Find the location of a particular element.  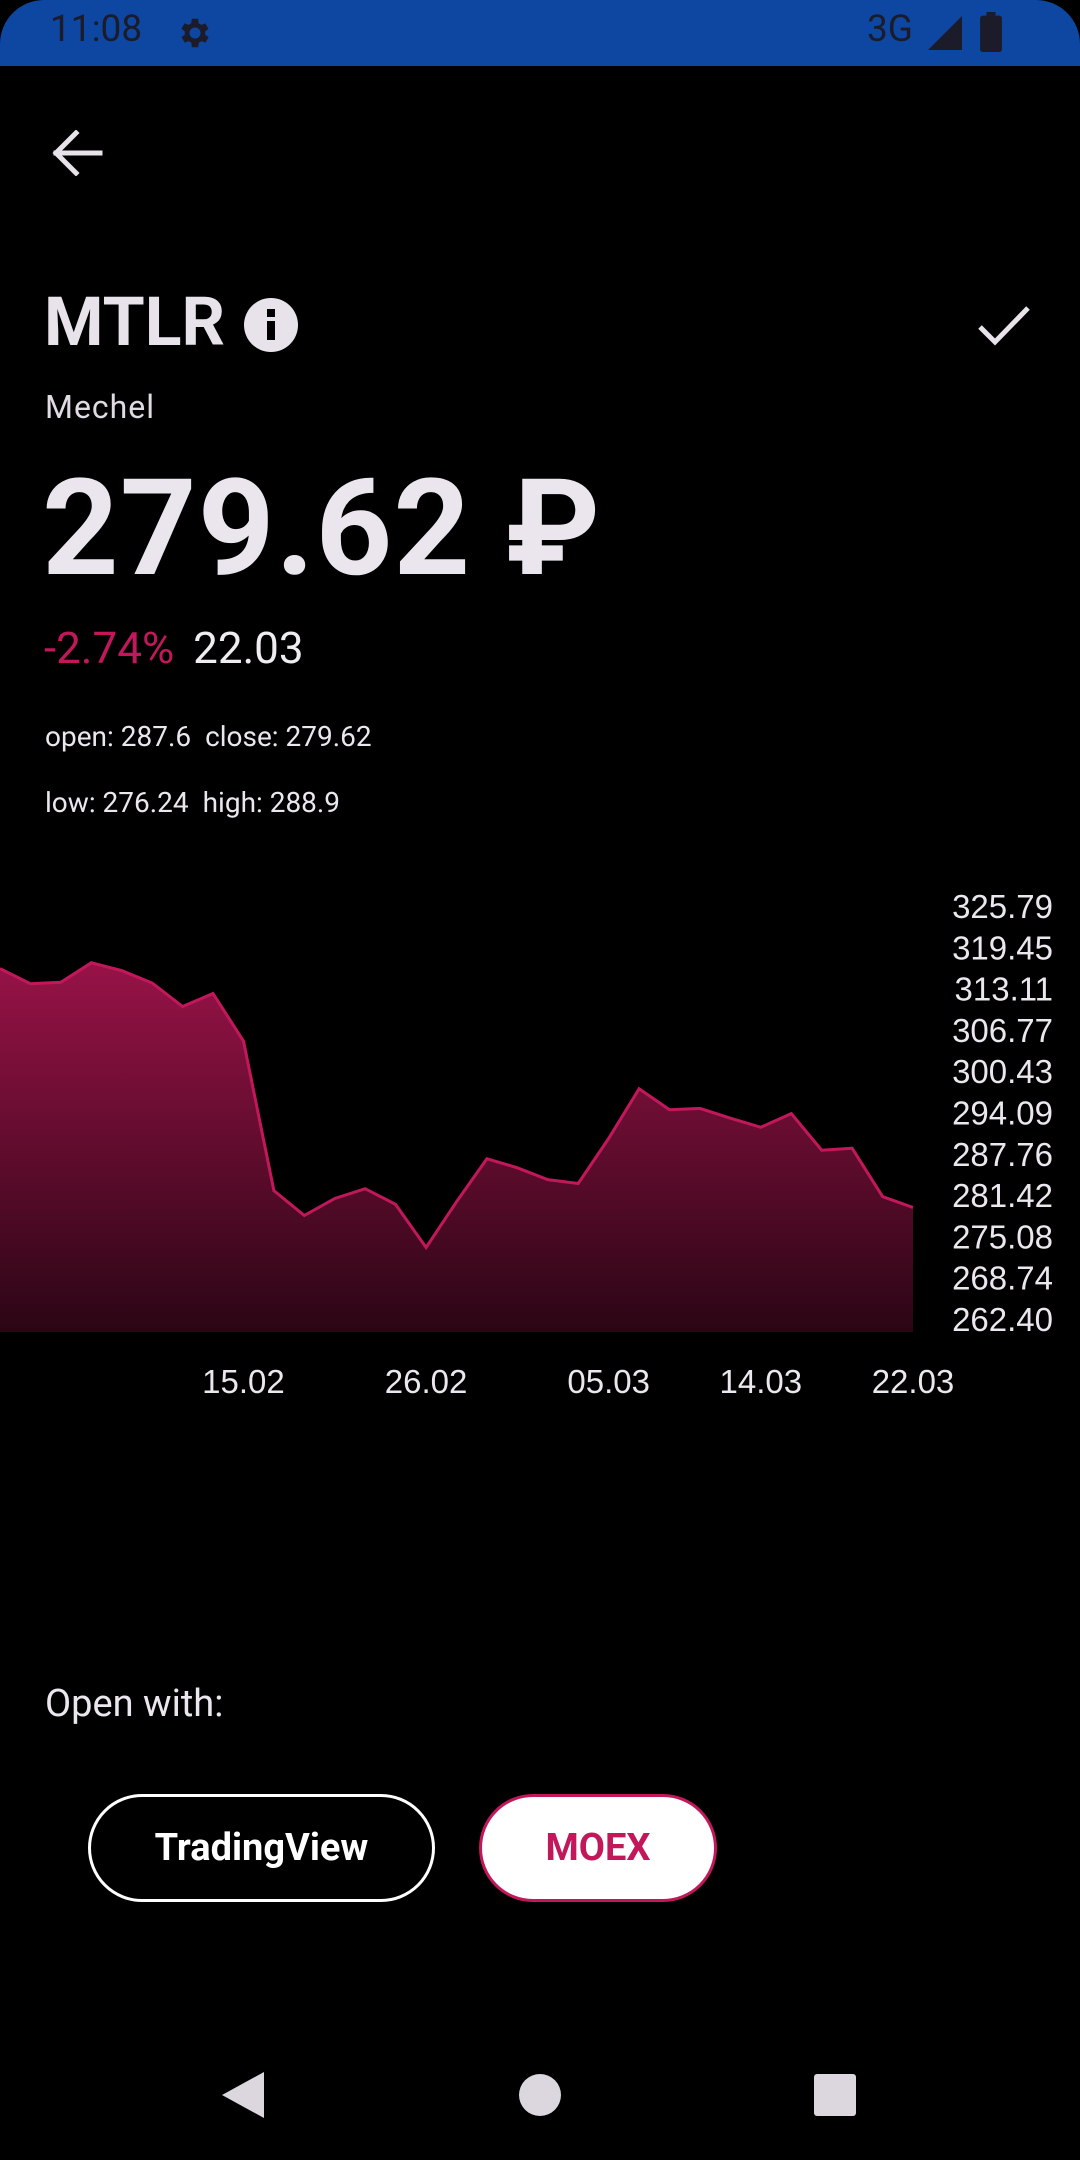

change-percent: -2.74% is located at coordinates (109, 648).